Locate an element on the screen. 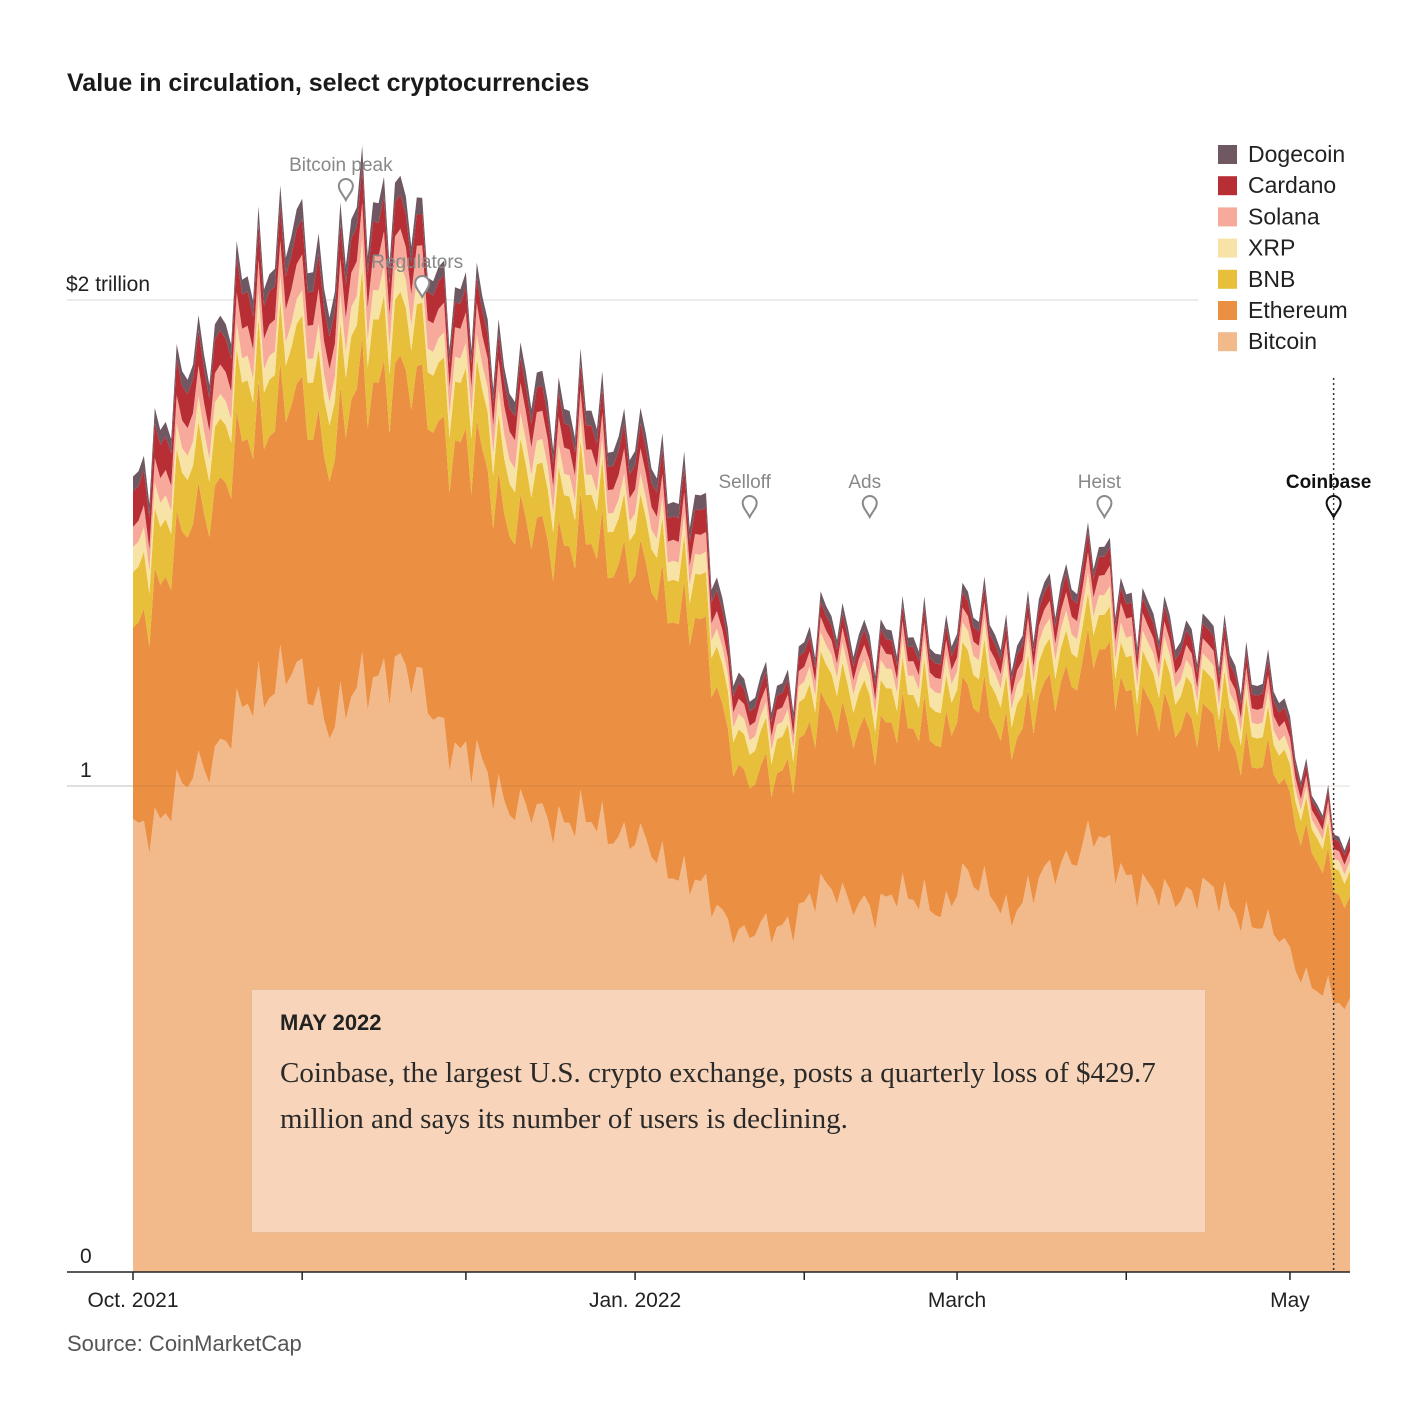  annotation-bitcoin-peak: Bitcoin peak is located at coordinates (341, 179).